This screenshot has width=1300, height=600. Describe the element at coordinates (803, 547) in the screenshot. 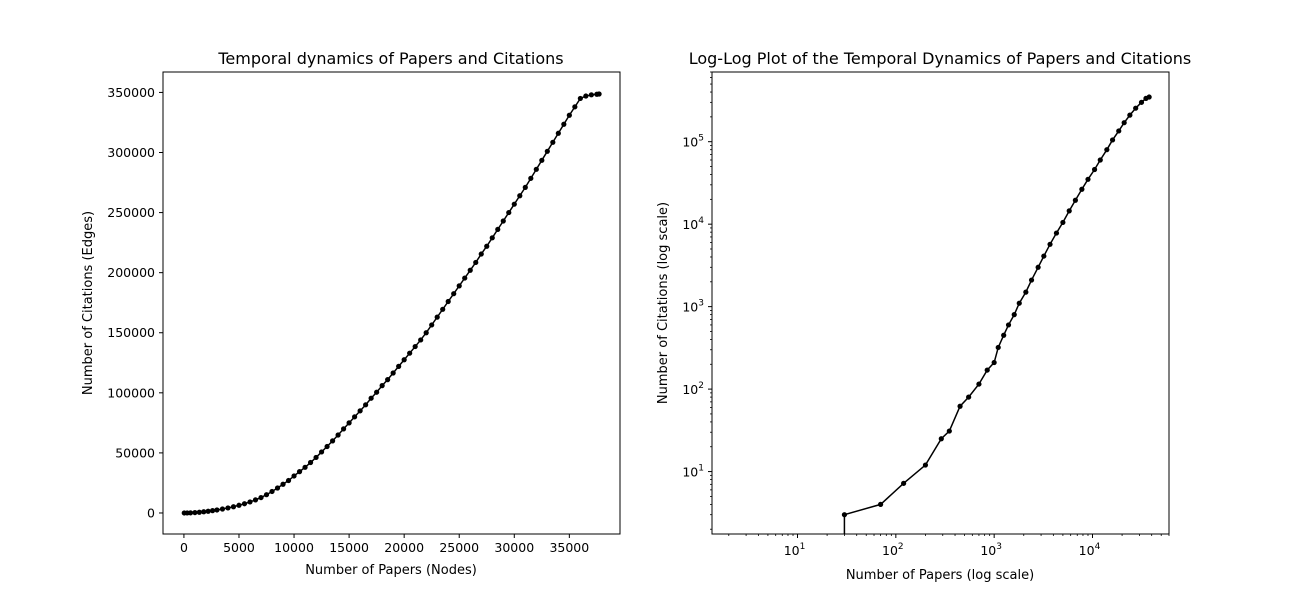

I see `loglog-x-tick-exponent: 1` at that location.